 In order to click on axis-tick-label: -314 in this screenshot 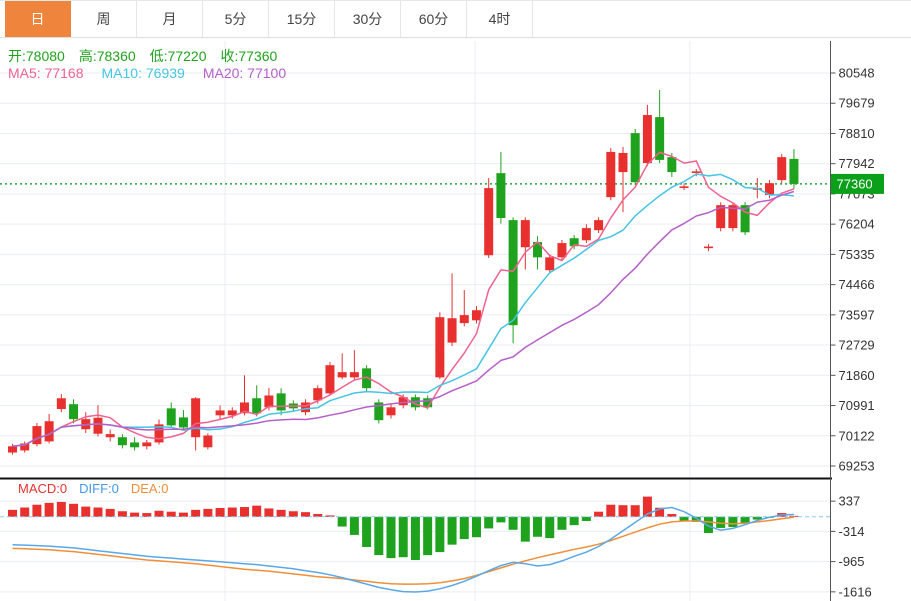, I will do `click(852, 531)`.